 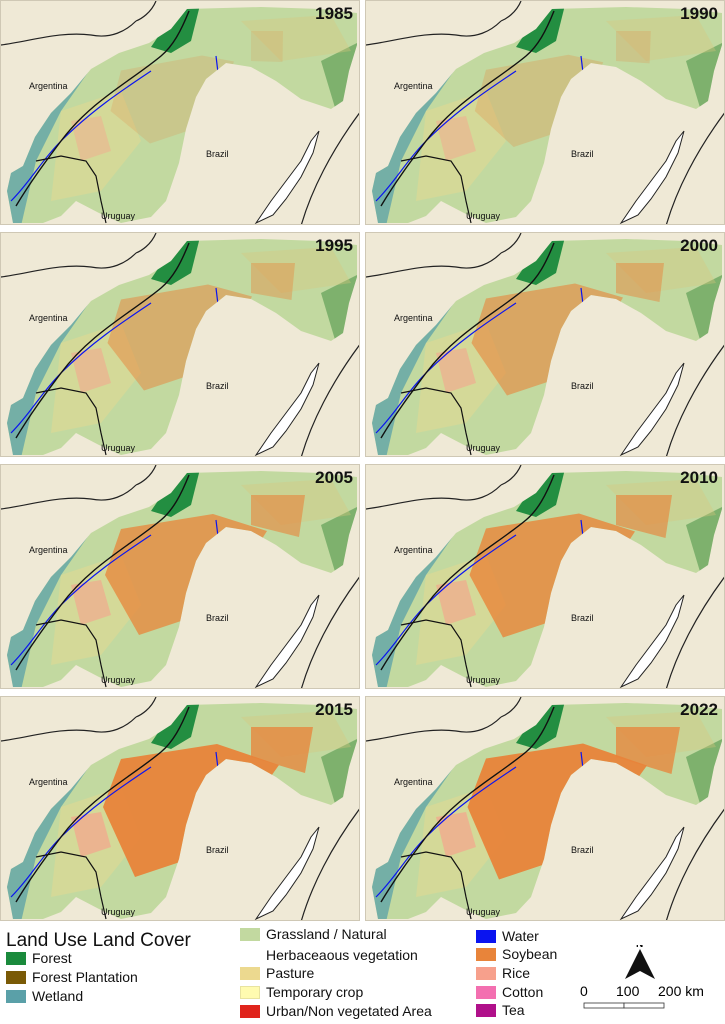 What do you see at coordinates (301, 992) in the screenshot?
I see `legend-item-temporary-crop: Temporary crop` at bounding box center [301, 992].